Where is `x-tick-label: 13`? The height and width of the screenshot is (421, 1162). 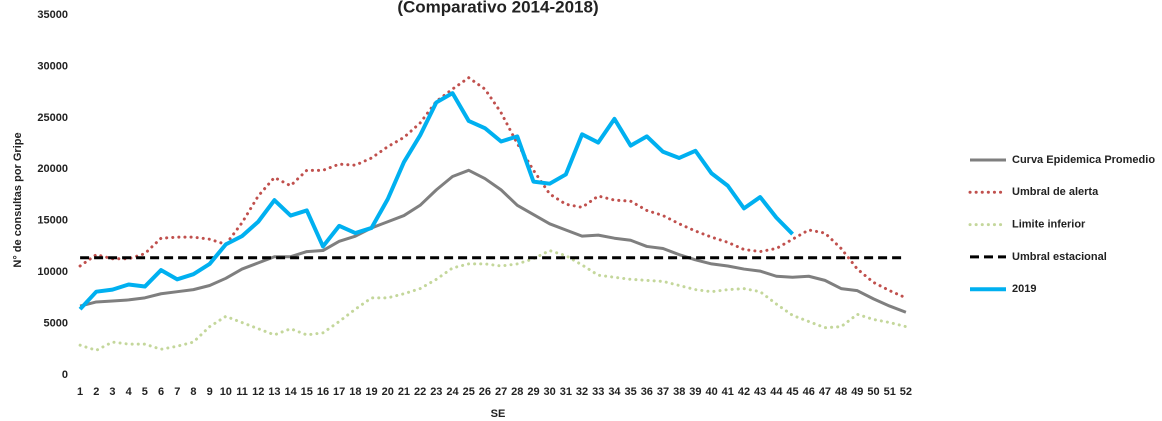 x-tick-label: 13 is located at coordinates (274, 392).